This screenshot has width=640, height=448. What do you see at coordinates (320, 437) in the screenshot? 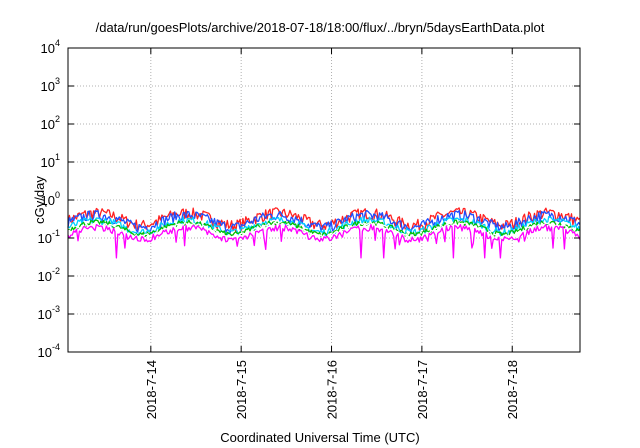
I see `x-axis-label: Coordinated Universal Time (UTC)` at bounding box center [320, 437].